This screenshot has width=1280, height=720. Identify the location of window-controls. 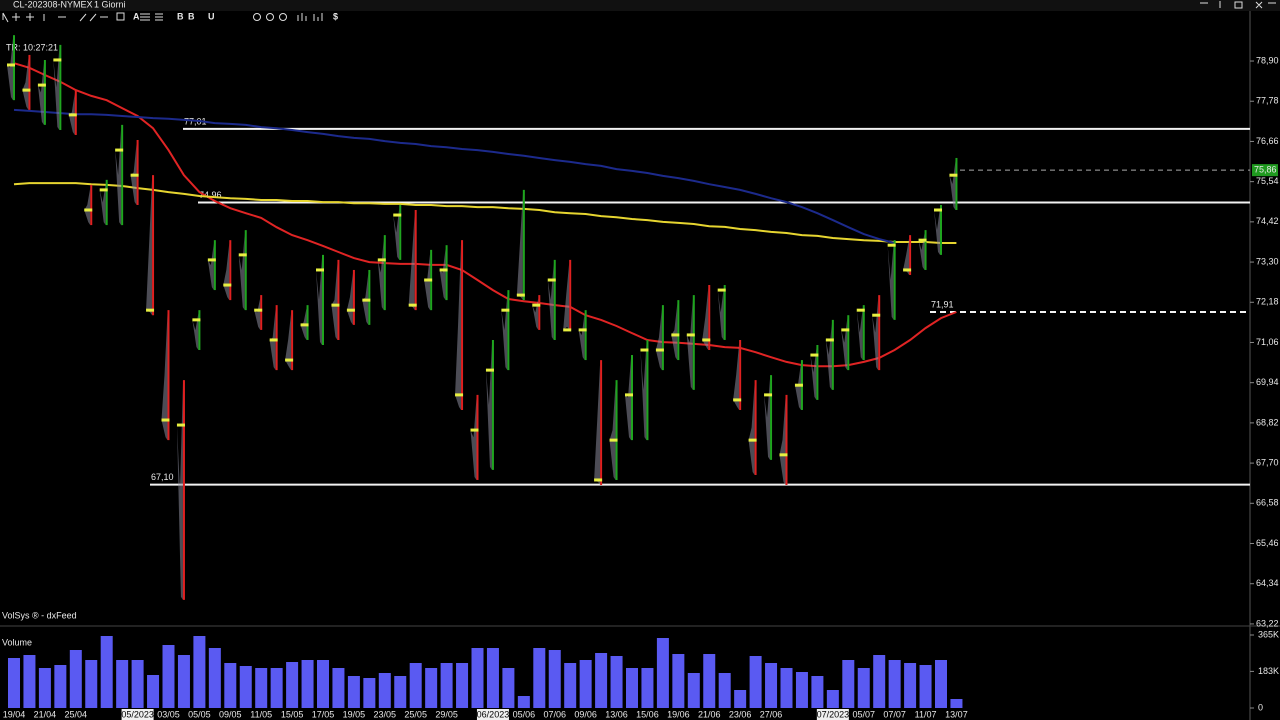
(1238, 5).